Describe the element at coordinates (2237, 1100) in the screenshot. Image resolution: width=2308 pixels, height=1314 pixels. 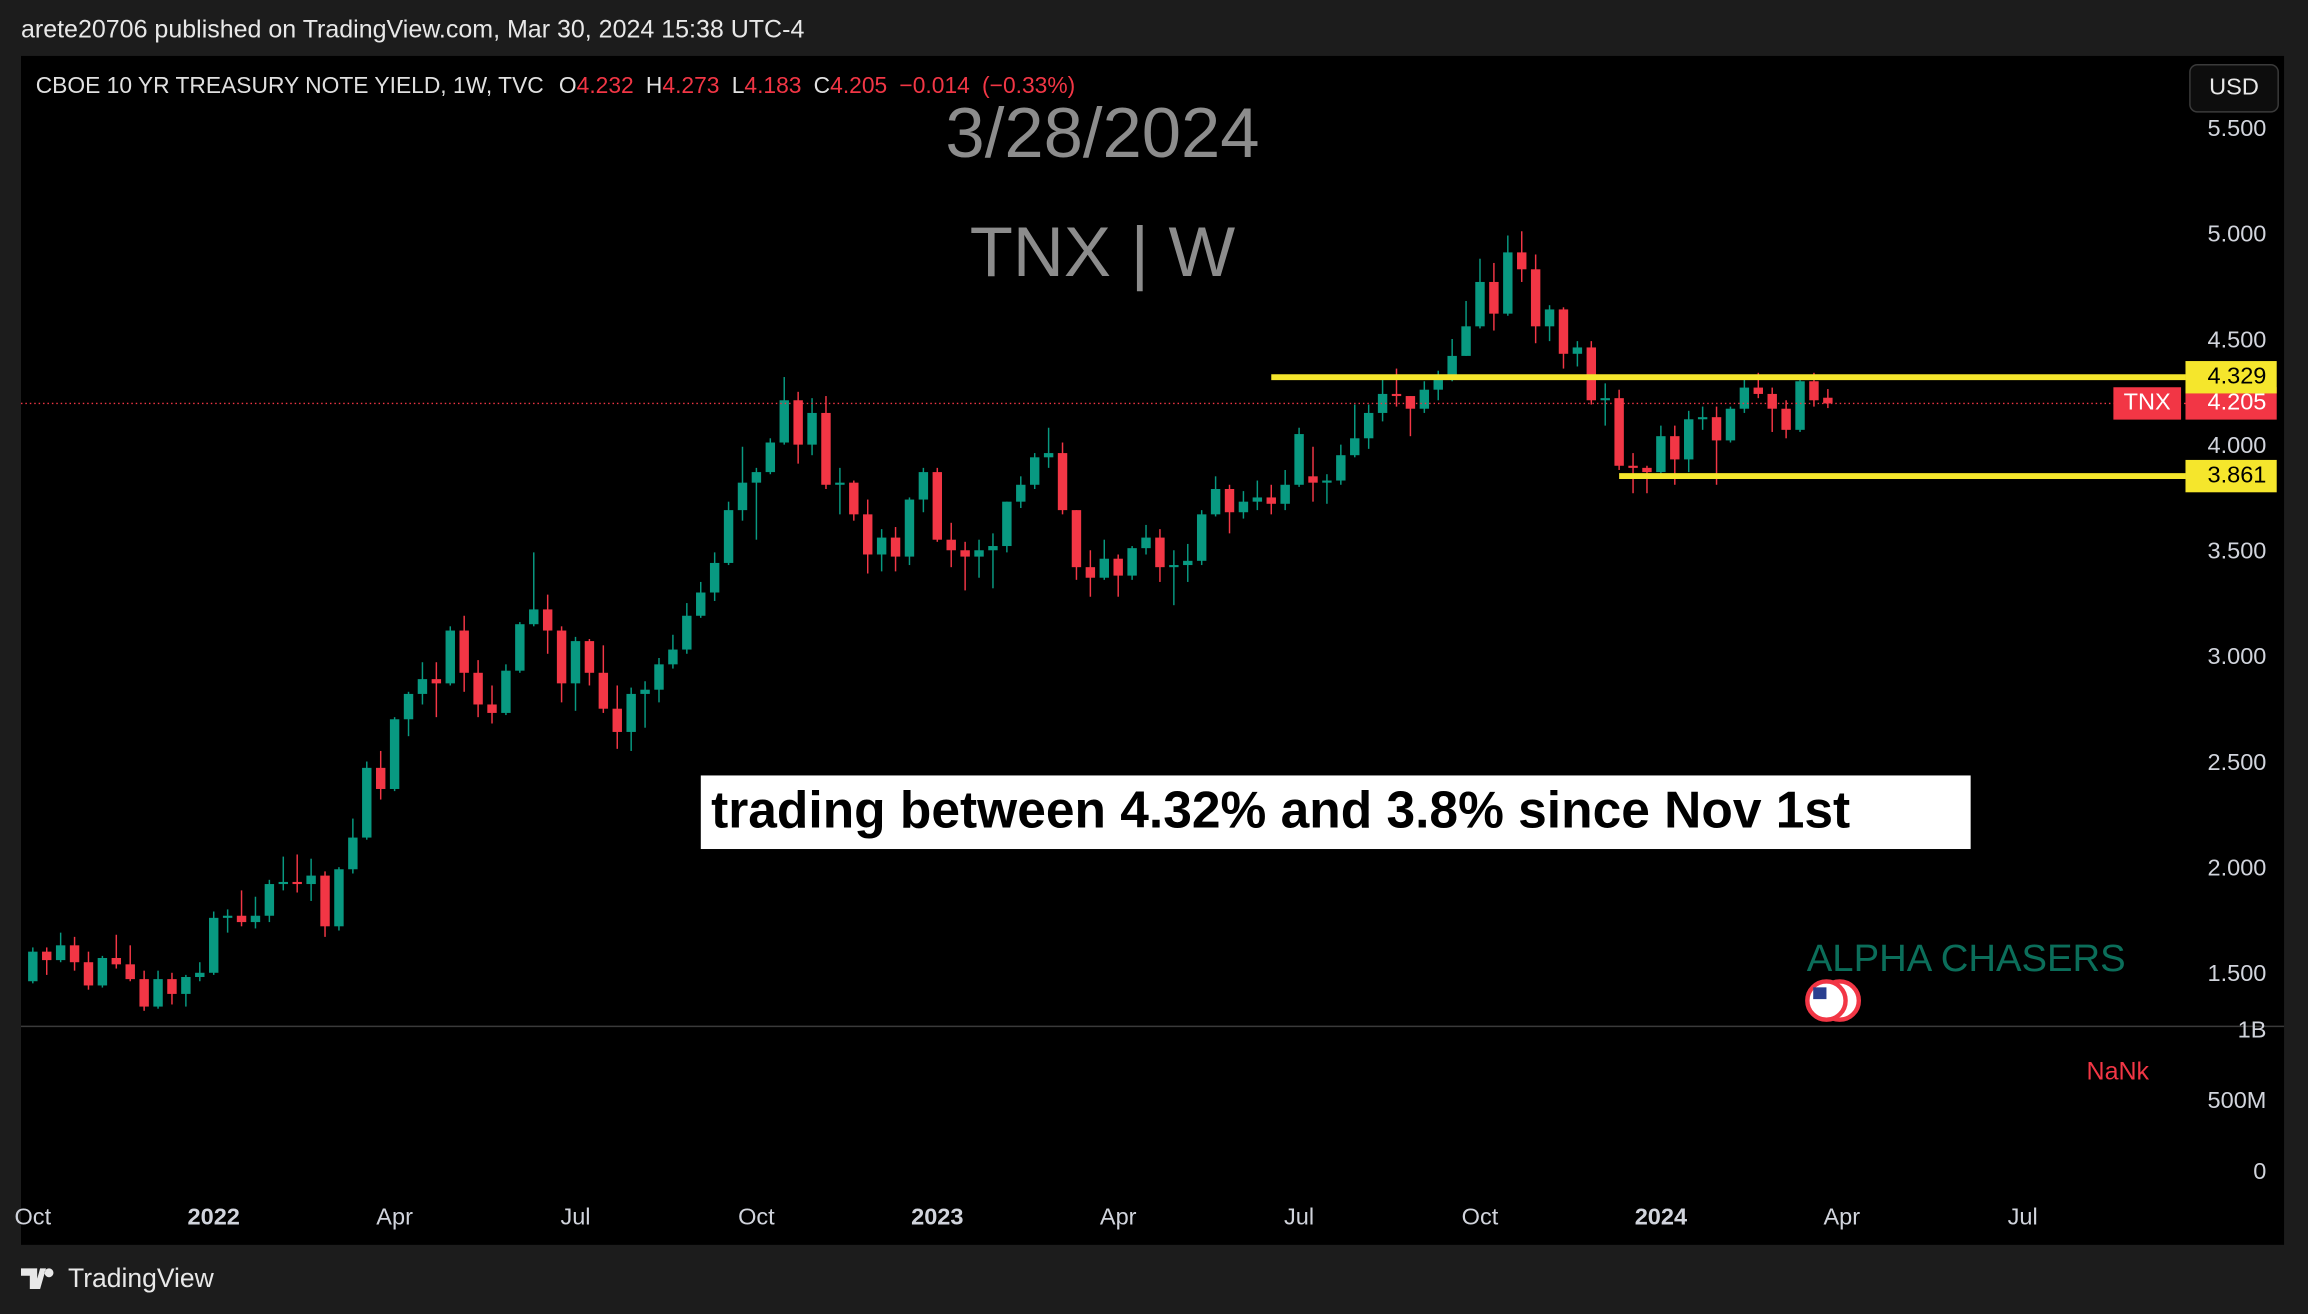
I see `volume-tick-label: 500M` at that location.